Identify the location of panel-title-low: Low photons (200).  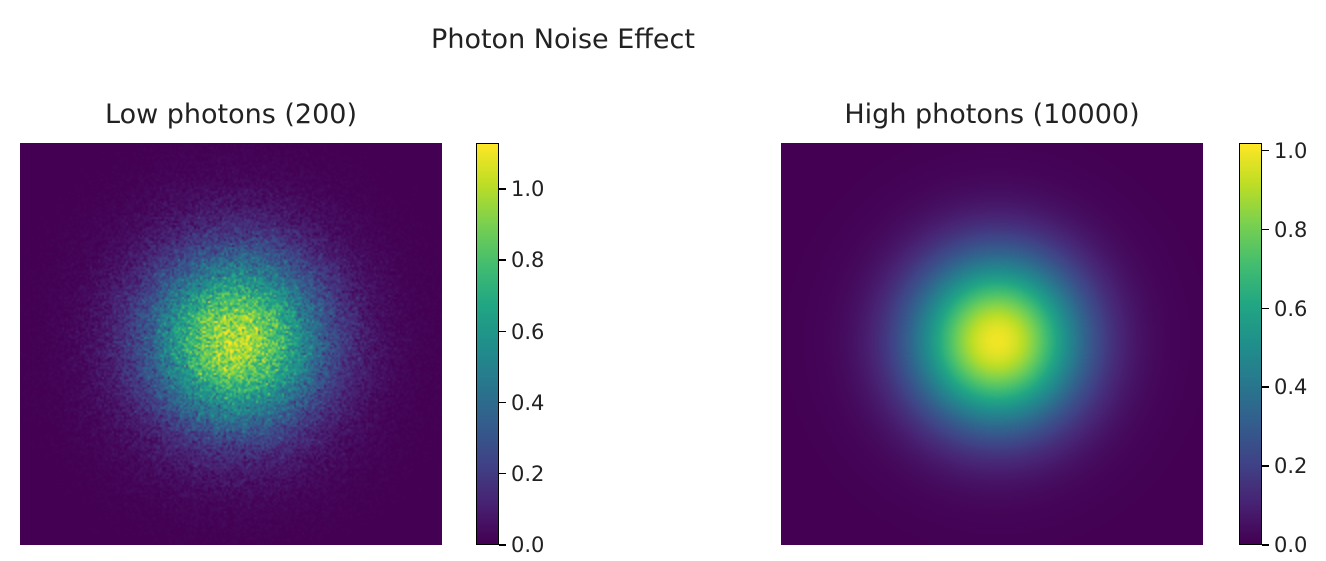
(231, 114).